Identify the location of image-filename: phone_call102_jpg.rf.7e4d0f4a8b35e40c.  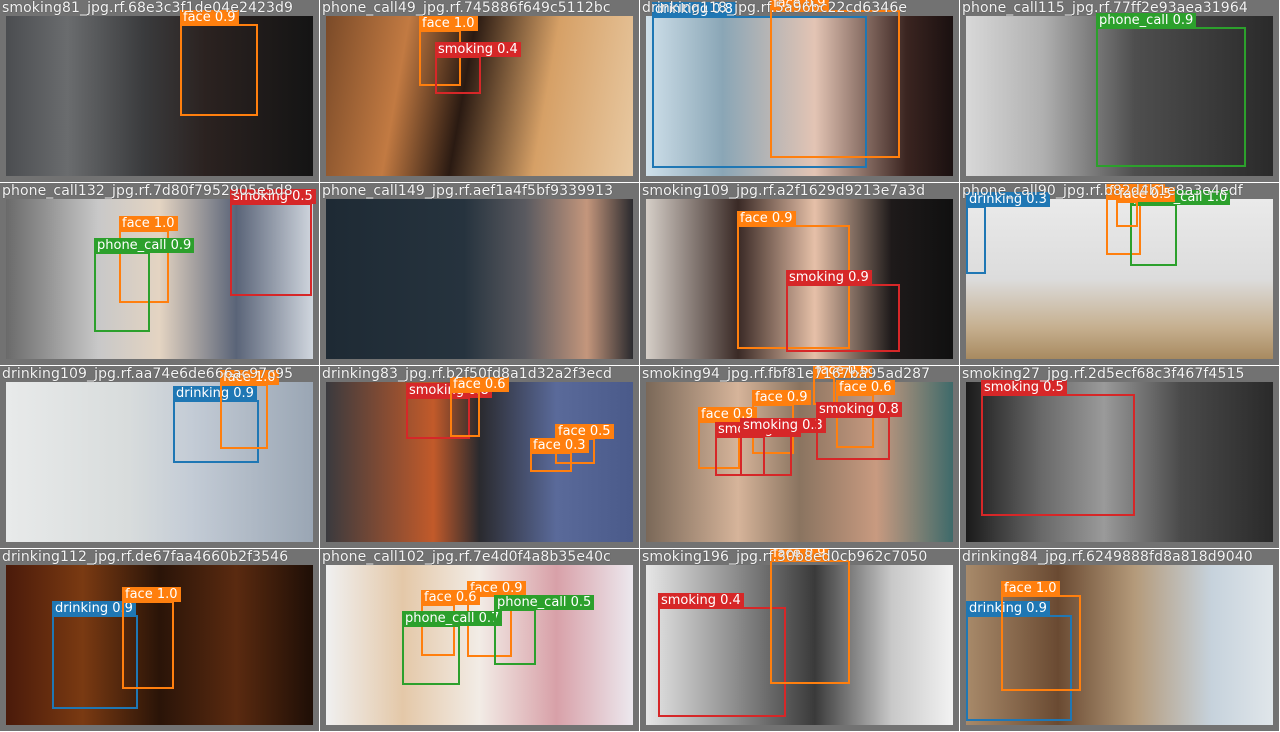
(466, 557).